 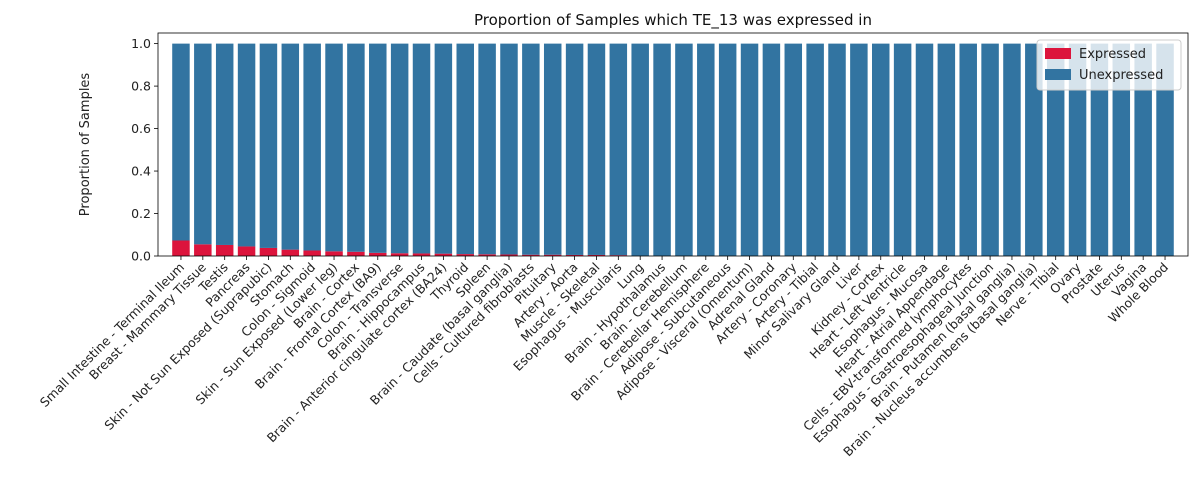 What do you see at coordinates (141, 128) in the screenshot?
I see `y-tick-label-3: 0.6` at bounding box center [141, 128].